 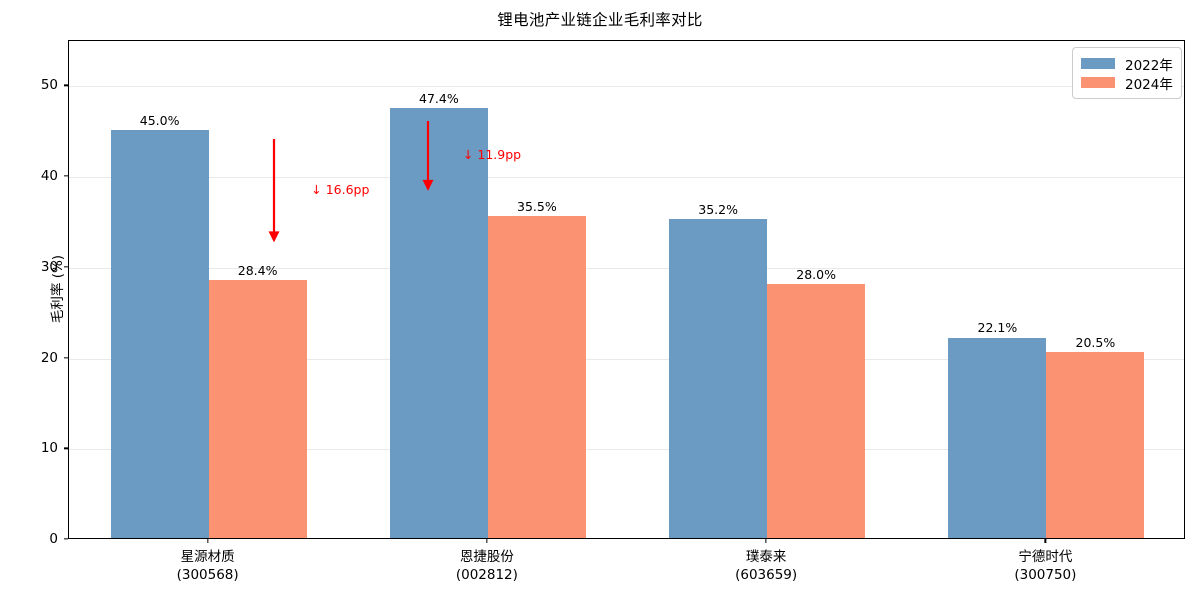 What do you see at coordinates (1095, 342) in the screenshot?
I see `bar-value-label: 20.5%` at bounding box center [1095, 342].